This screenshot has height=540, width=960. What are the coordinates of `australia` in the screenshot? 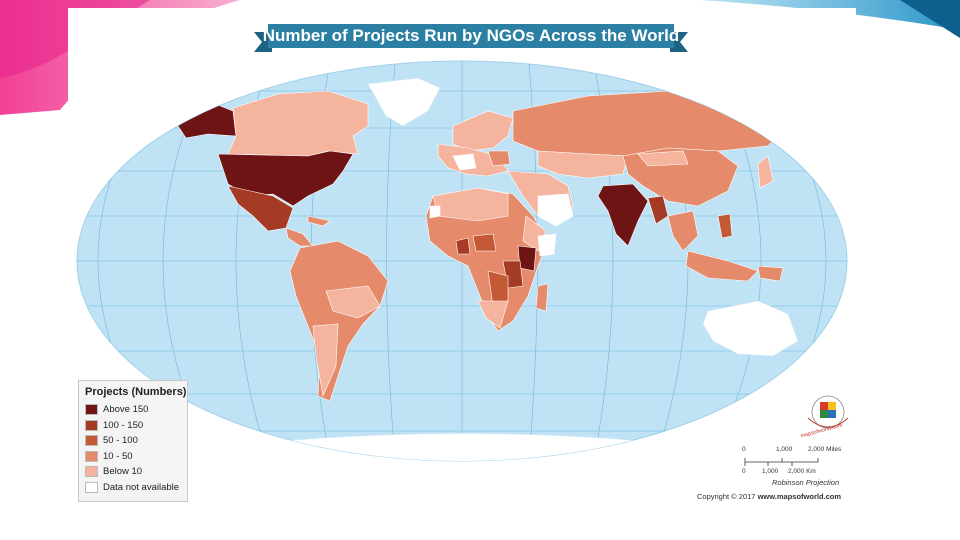 It's located at (750, 328).